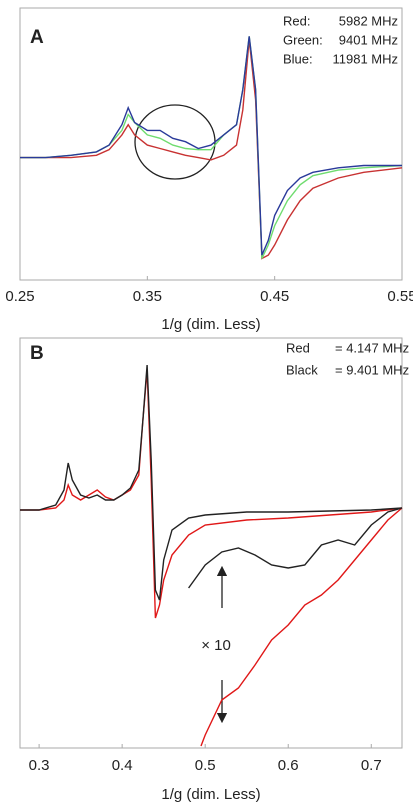 The width and height of the screenshot is (413, 812). I want to click on legend-value: = 9.401 MHz, so click(372, 369).